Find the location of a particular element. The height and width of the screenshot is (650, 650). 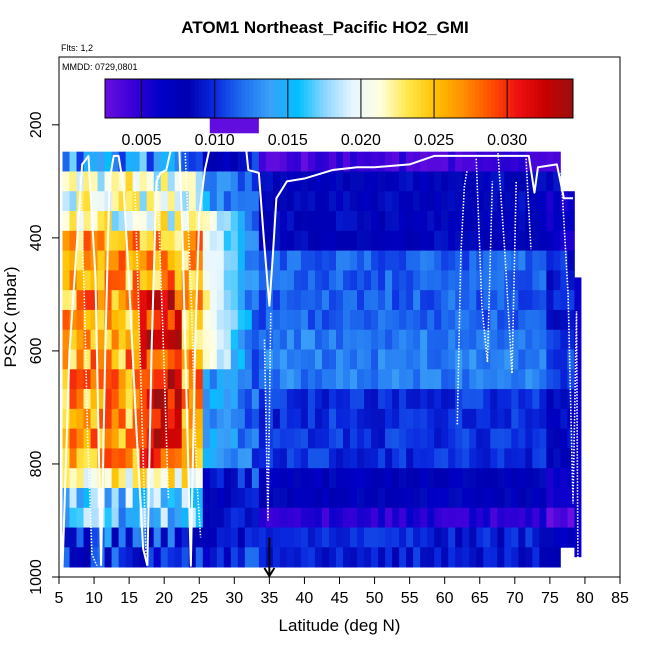

x-tick-label: 80 is located at coordinates (585, 598).